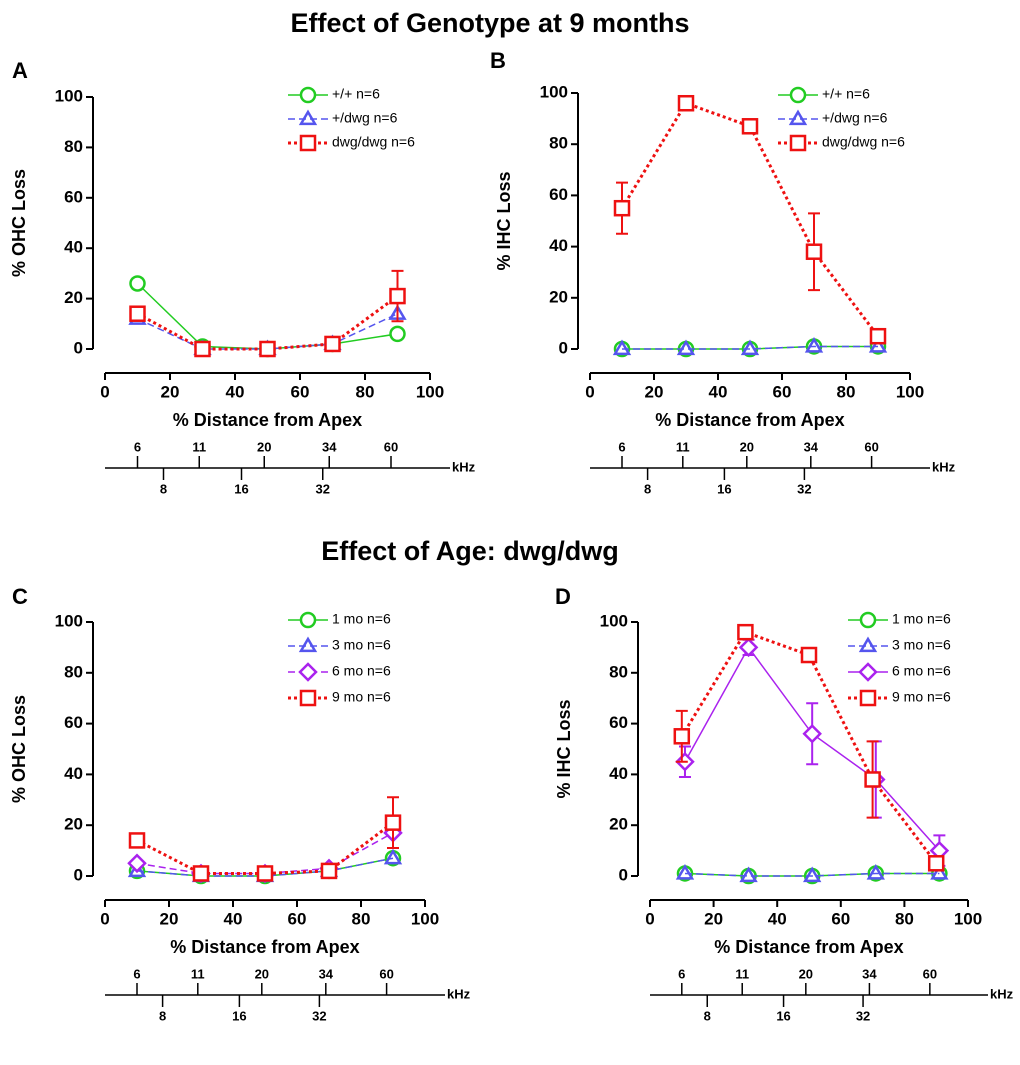  I want to click on khz-tick-label: 20, so click(264, 446).